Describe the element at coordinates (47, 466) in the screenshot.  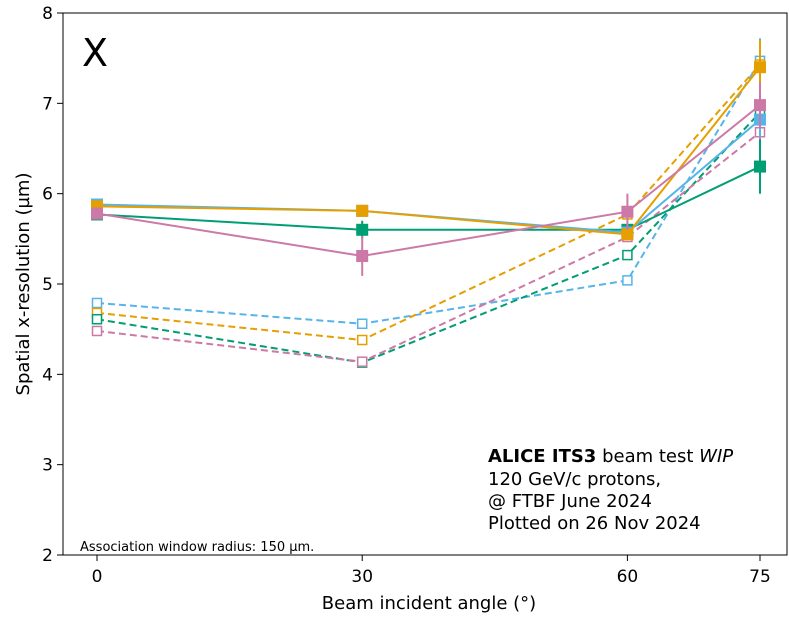
I see `y-tick-label: 3` at that location.